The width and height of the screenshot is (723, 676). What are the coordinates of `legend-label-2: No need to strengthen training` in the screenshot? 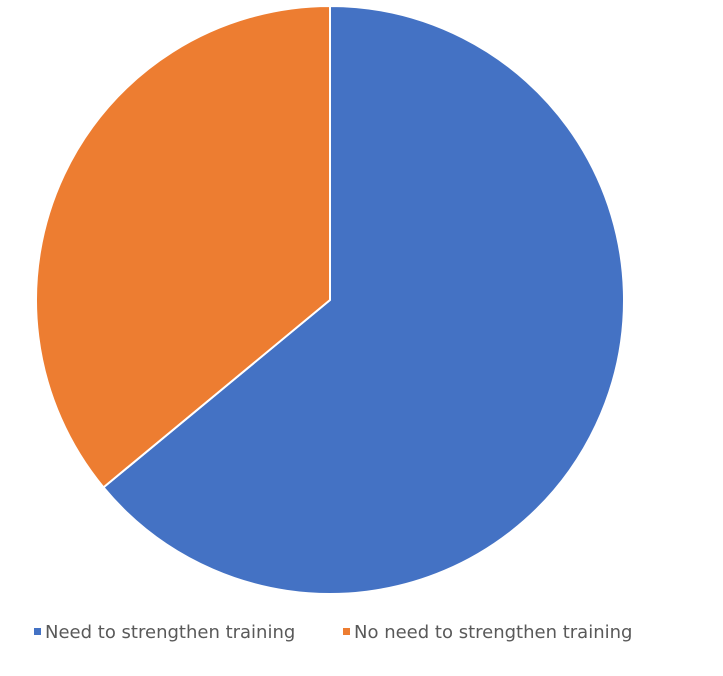 It's located at (493, 632).